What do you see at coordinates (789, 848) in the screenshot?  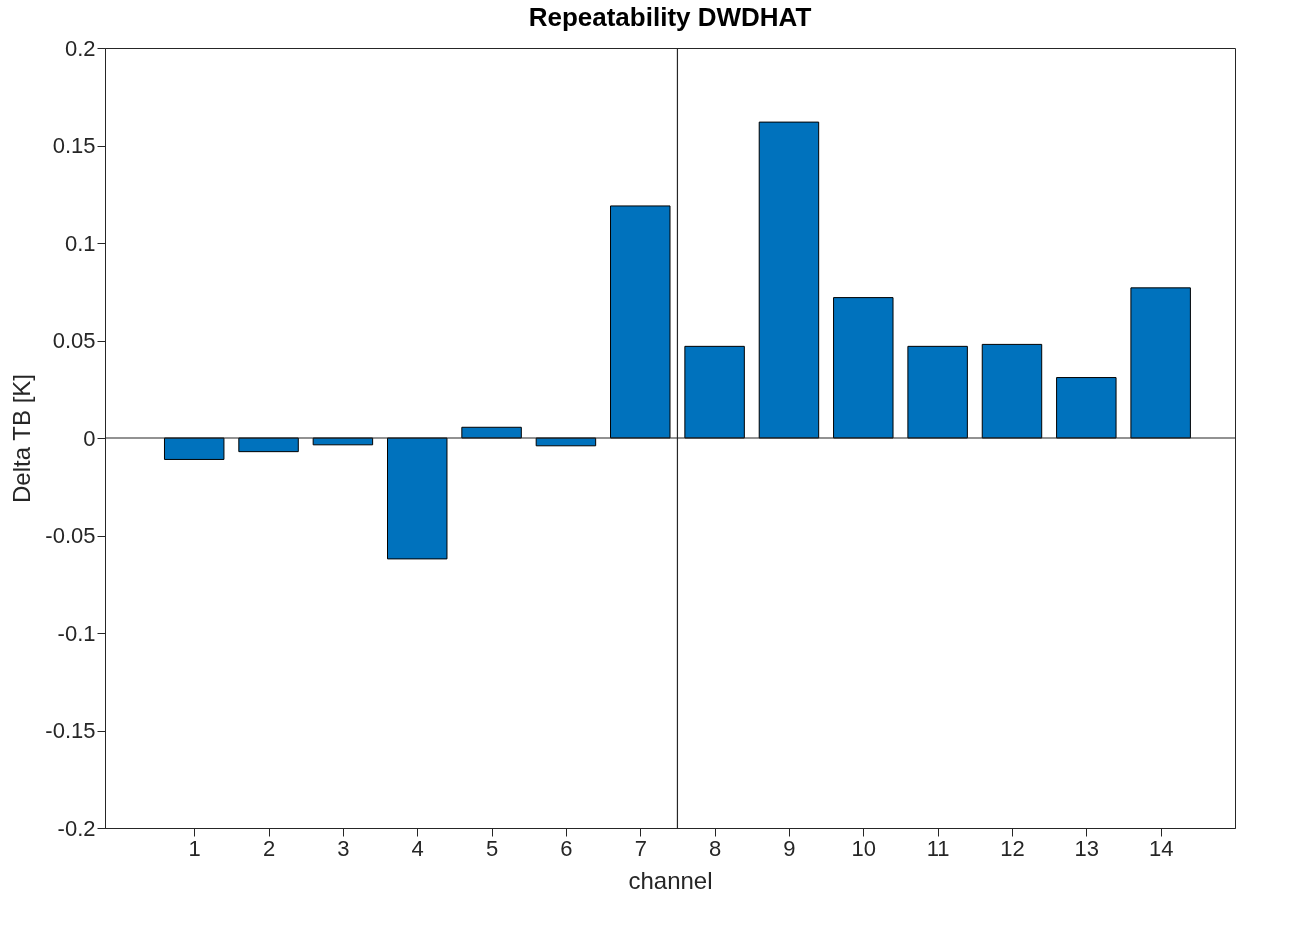 I see `x-tick-label: 9` at bounding box center [789, 848].